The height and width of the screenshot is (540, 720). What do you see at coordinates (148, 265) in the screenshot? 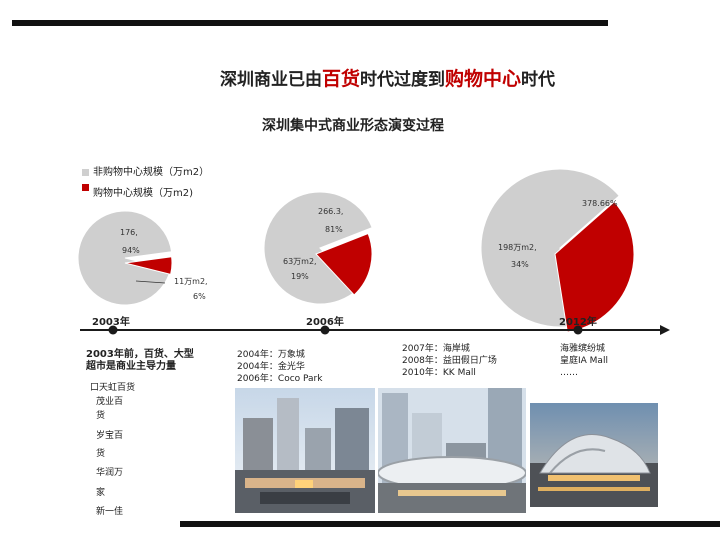
I see `pie-slice-2003年-mall` at bounding box center [148, 265].